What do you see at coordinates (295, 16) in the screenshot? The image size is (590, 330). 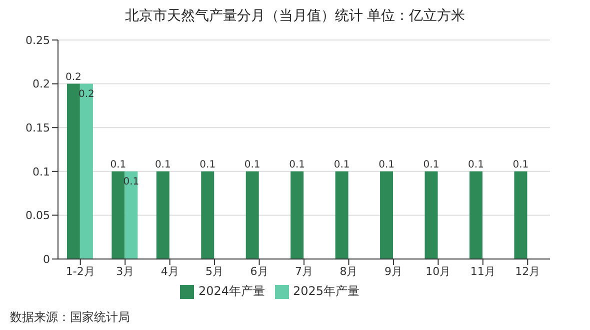 I see `chart-title: 北京市天然气产量分月（当月值）统计 单位：亿立方米` at bounding box center [295, 16].